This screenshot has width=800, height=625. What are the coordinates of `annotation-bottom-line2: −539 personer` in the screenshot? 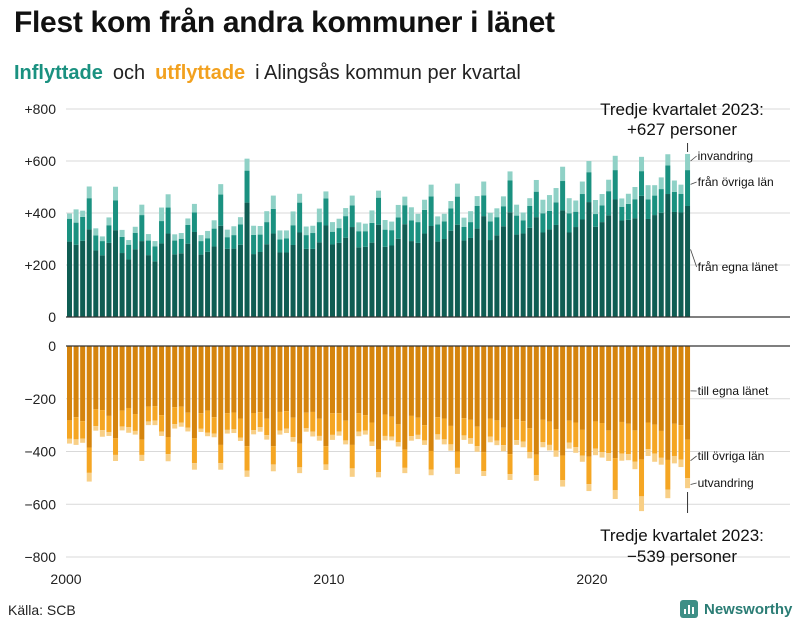 It's located at (682, 556).